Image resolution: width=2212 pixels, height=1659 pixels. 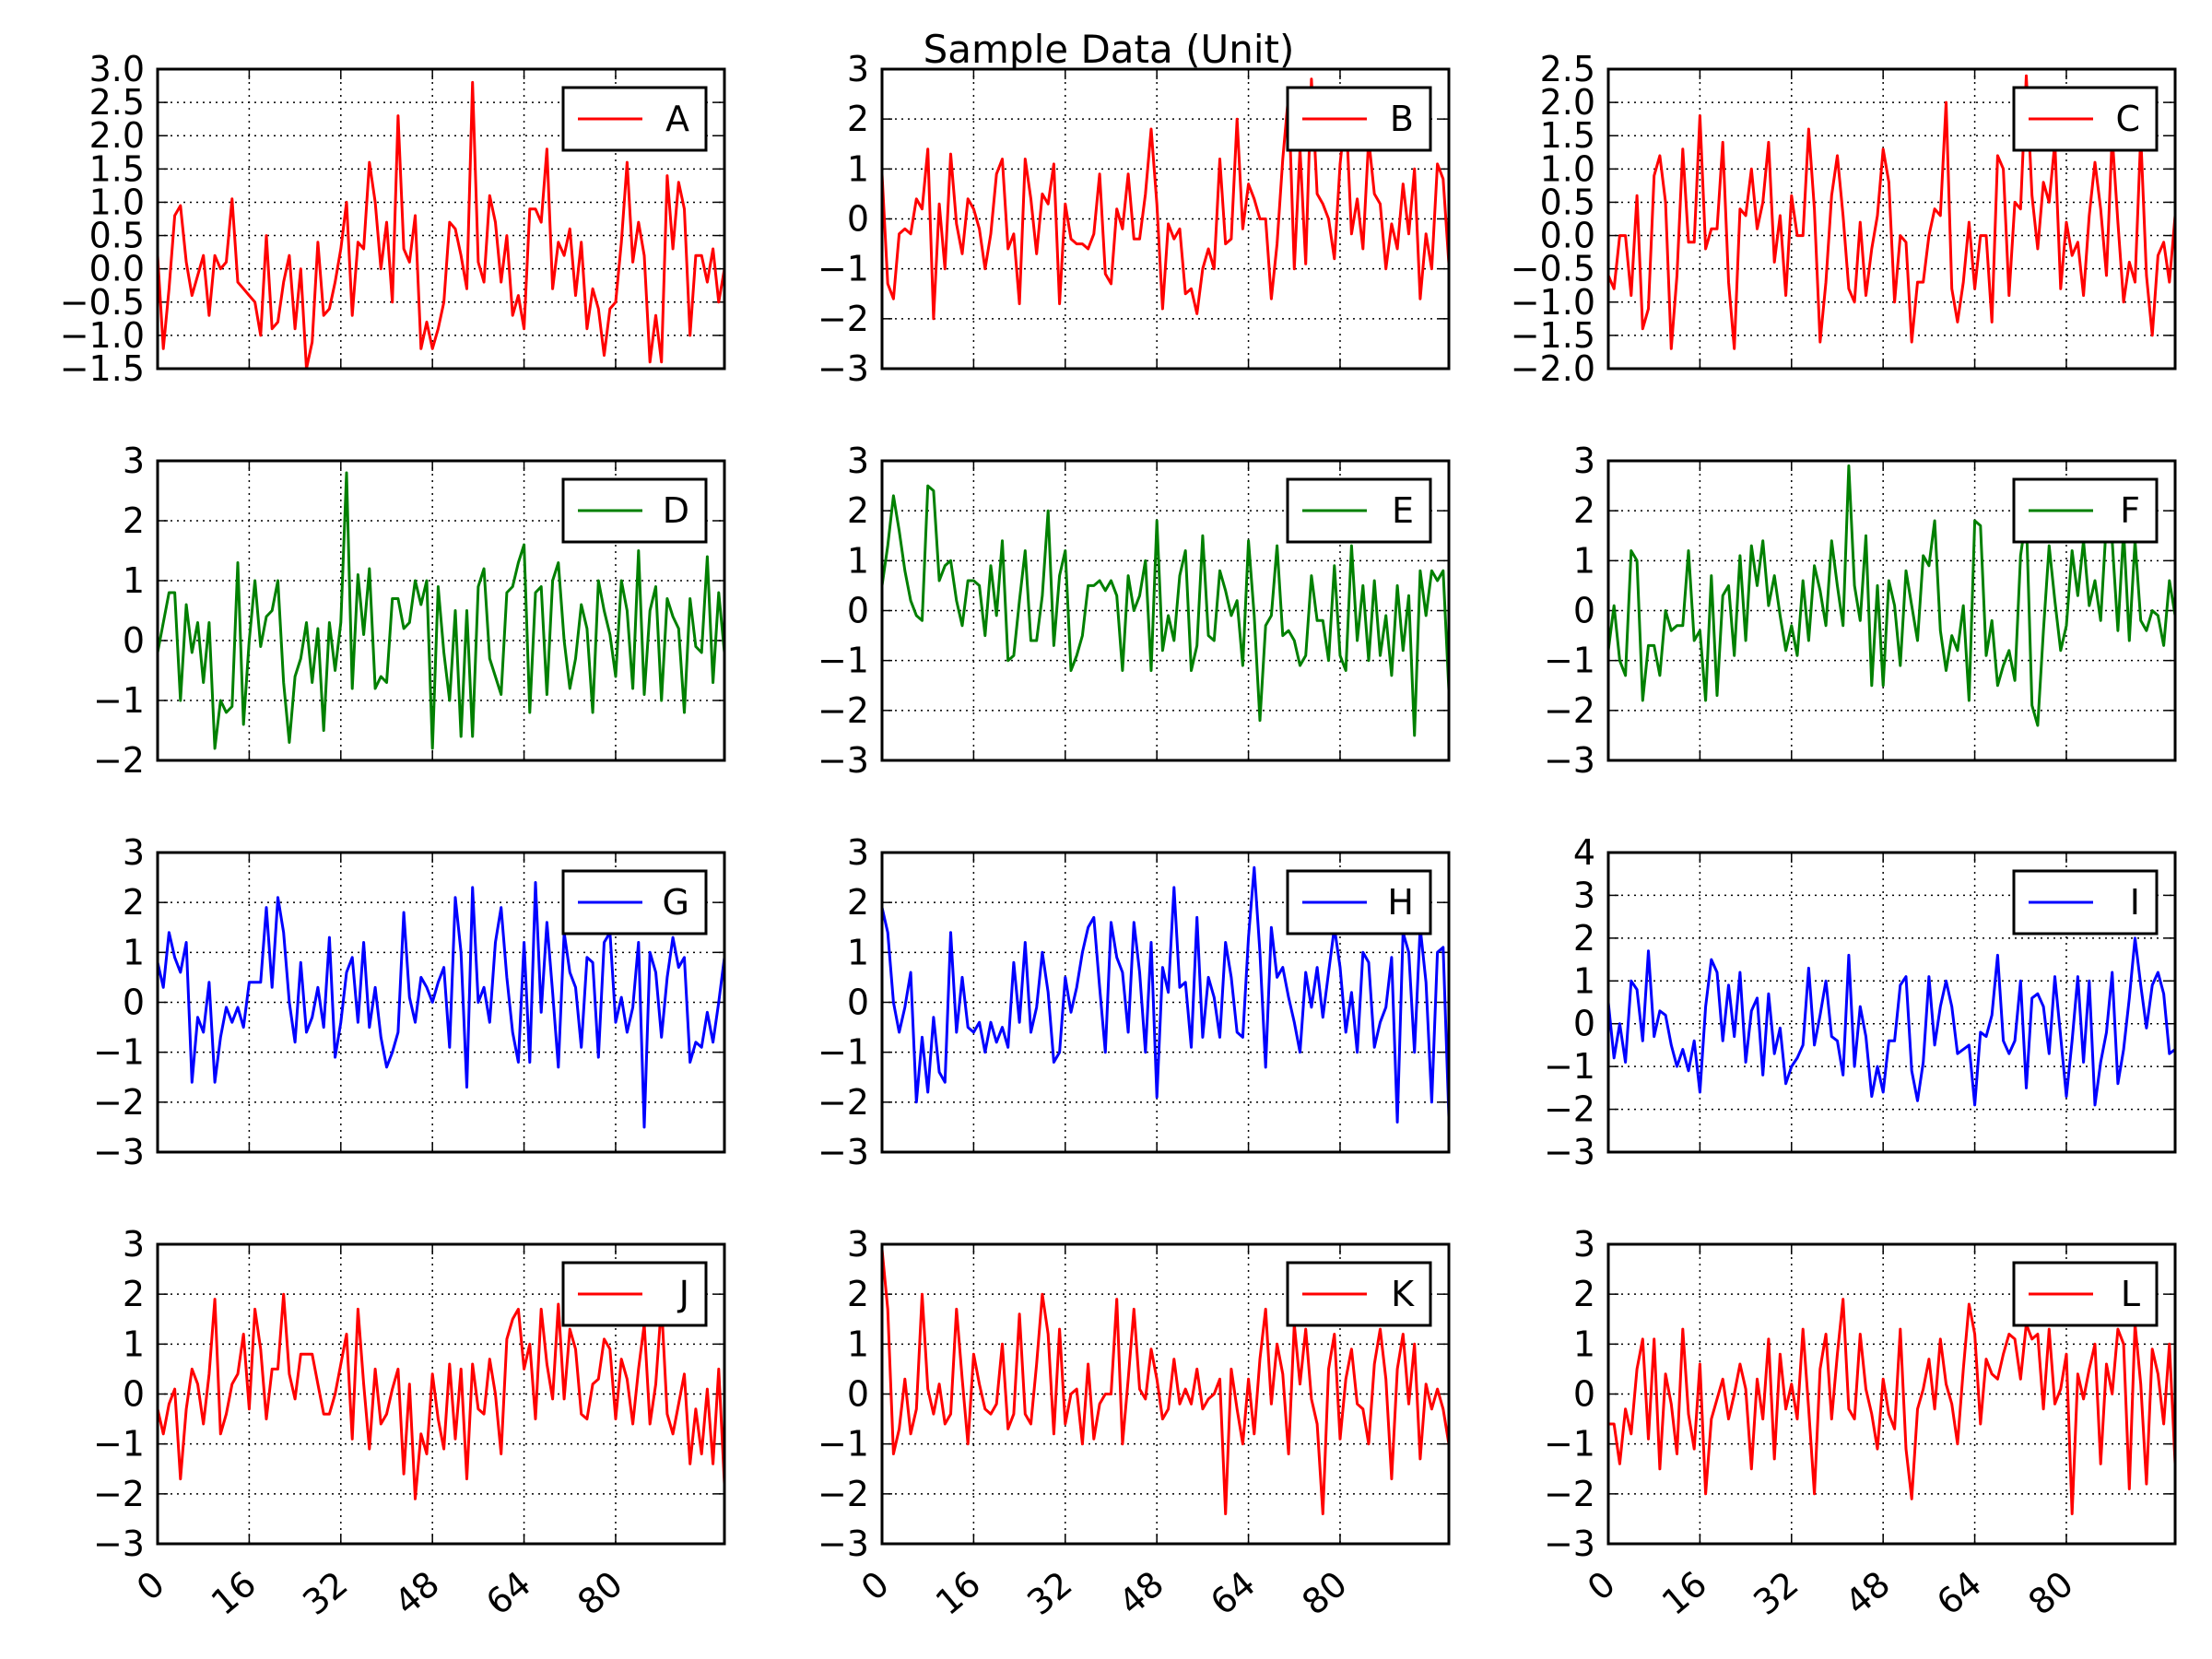 I want to click on series-line-i, so click(x=1891, y=1021).